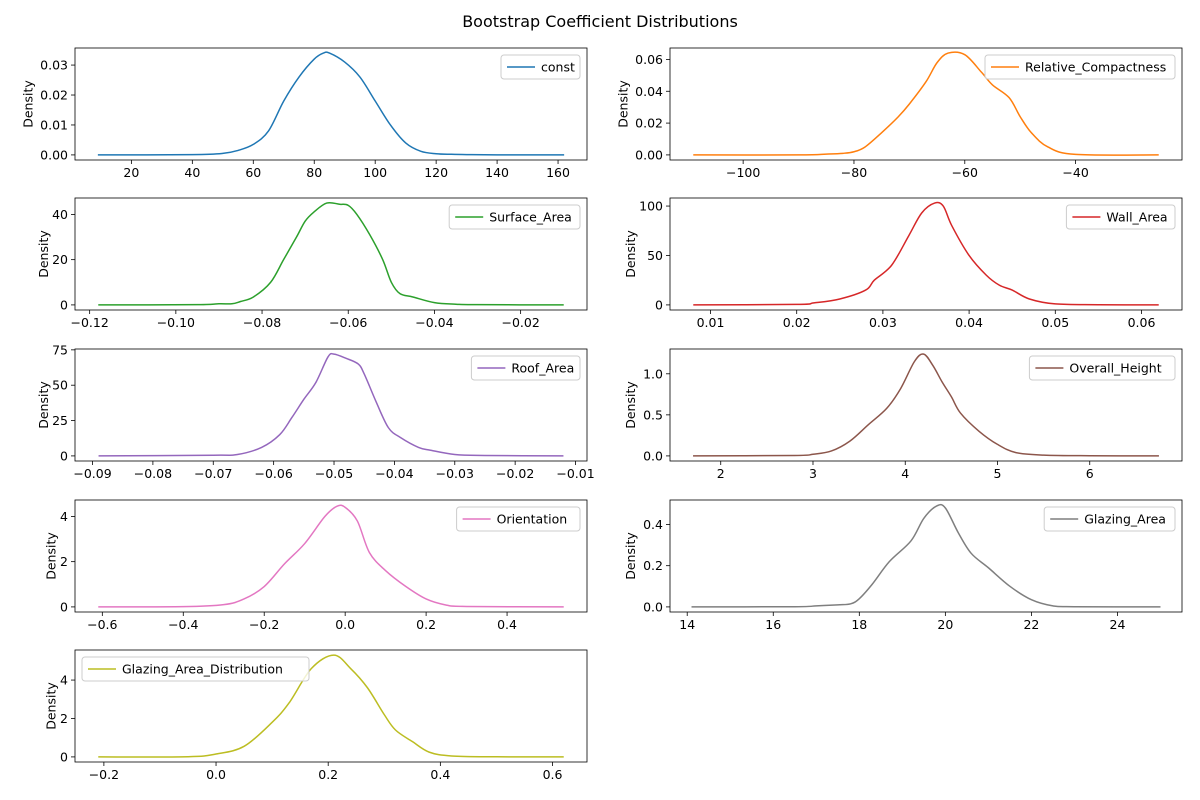 The image size is (1200, 800). I want to click on x-tick-label: 140, so click(497, 172).